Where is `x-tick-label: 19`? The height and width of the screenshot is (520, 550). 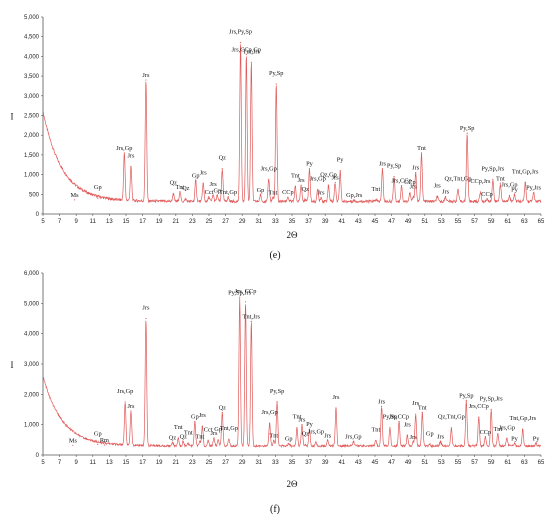
x-tick-label: 19 is located at coordinates (159, 222).